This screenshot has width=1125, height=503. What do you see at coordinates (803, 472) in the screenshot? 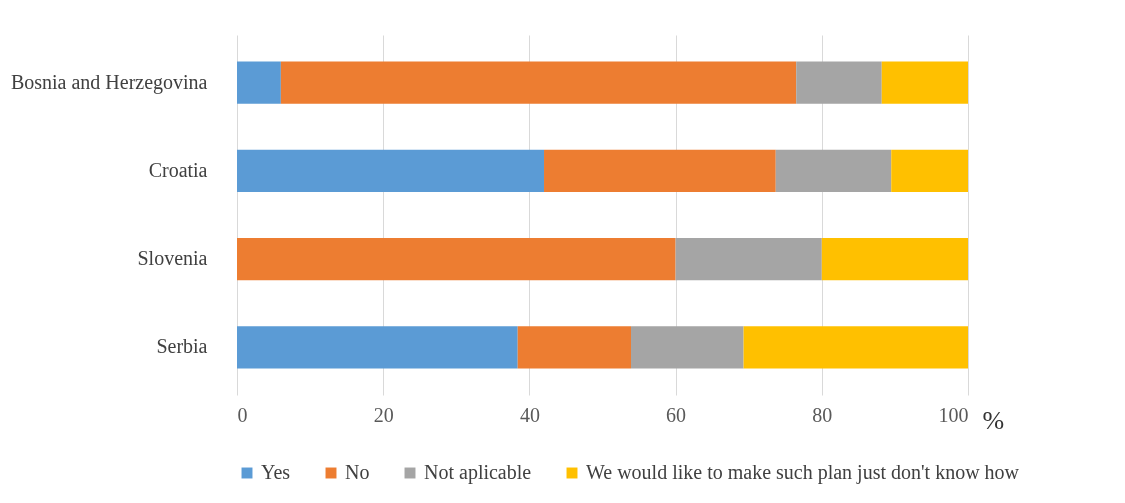
I see `legend-label: We would like to make such plan just don't know how` at bounding box center [803, 472].